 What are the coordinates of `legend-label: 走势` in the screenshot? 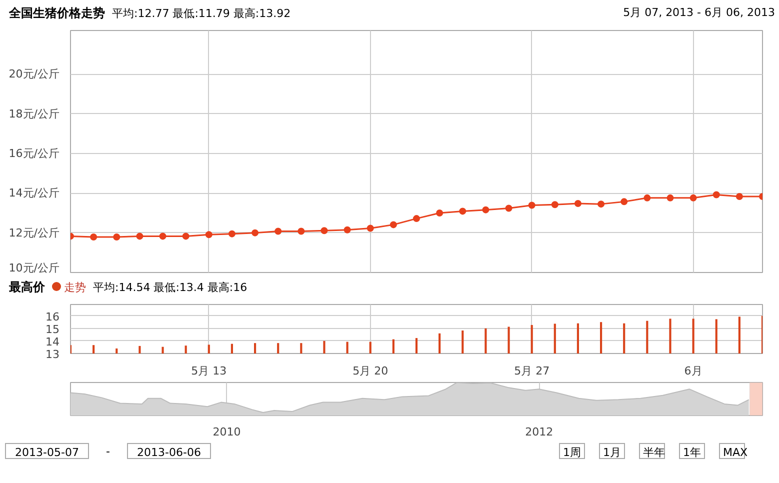 It's located at (75, 287).